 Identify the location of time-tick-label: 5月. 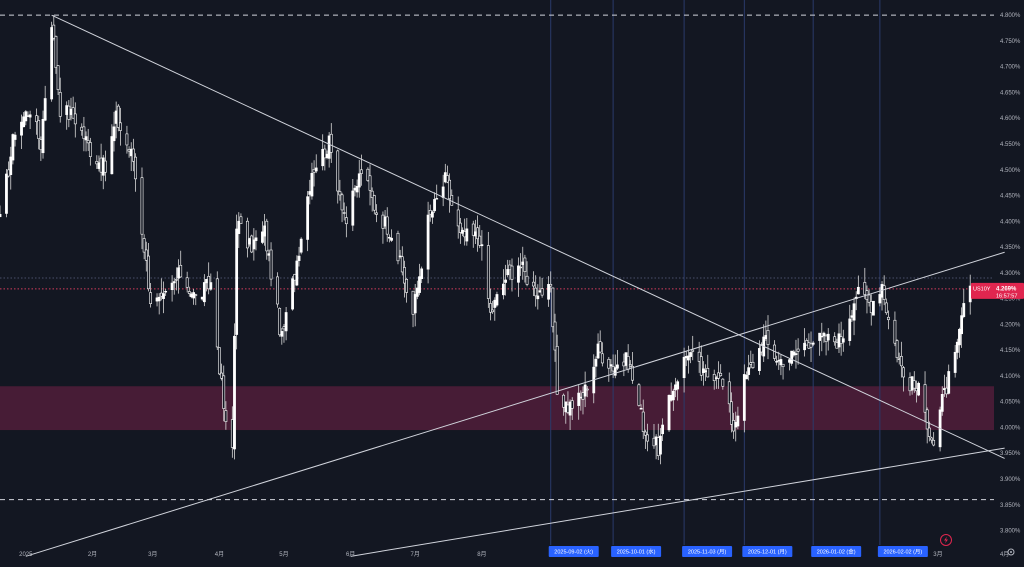
(283, 554).